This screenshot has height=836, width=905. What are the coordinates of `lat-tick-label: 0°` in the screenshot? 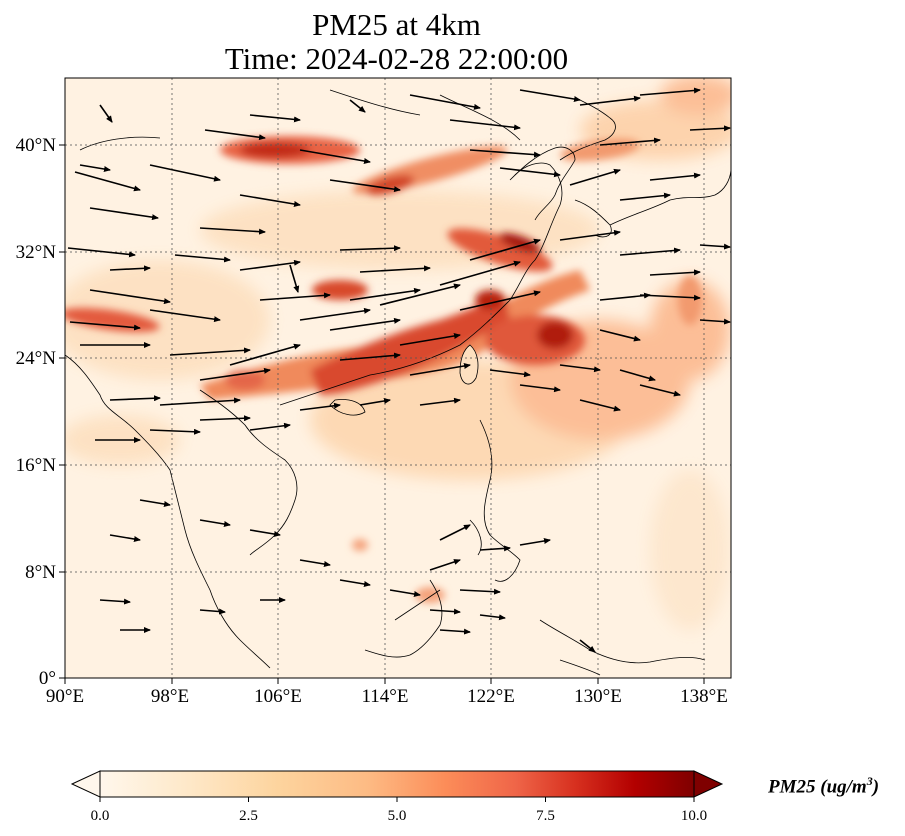 It's located at (47, 678).